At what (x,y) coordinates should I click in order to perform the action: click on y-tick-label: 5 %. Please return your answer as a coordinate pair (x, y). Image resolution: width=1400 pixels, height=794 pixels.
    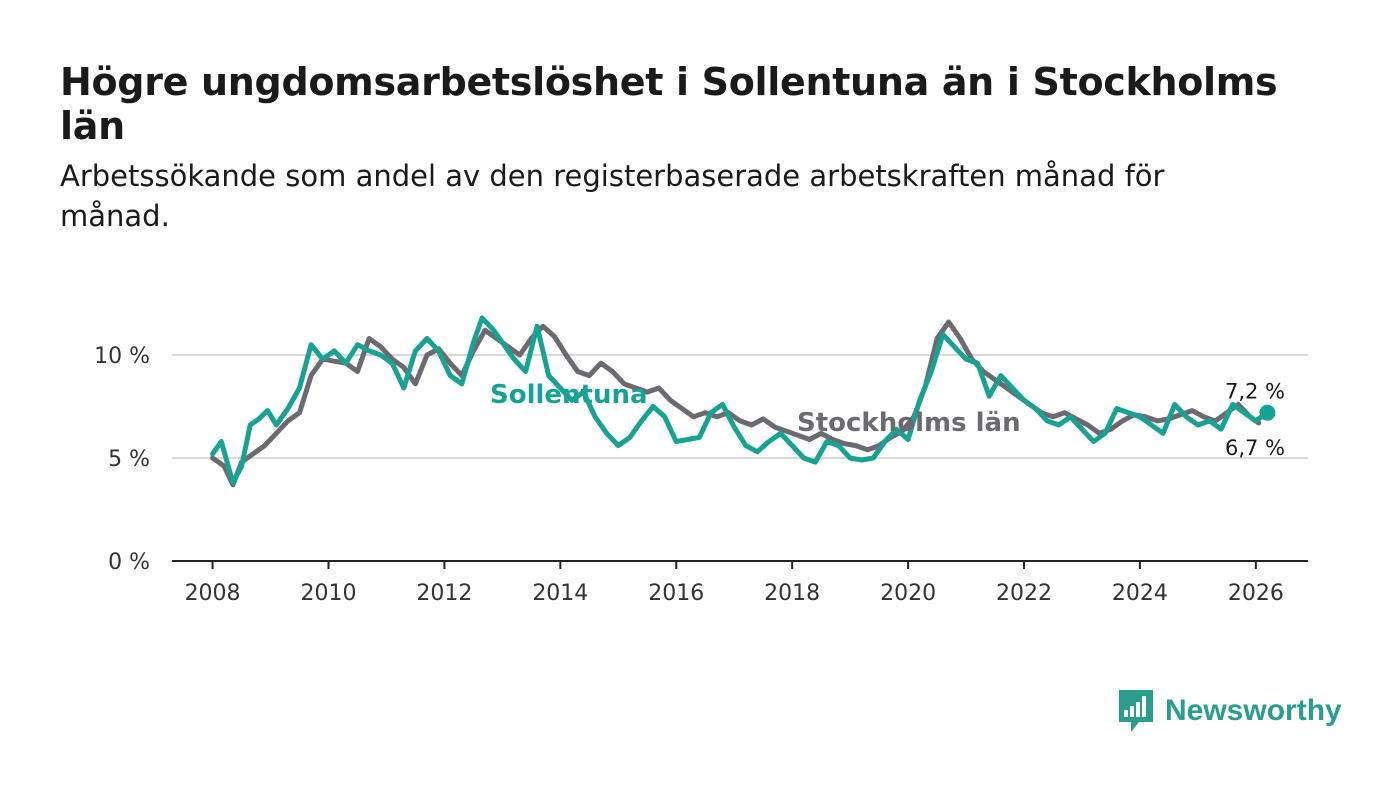
    Looking at the image, I should click on (129, 459).